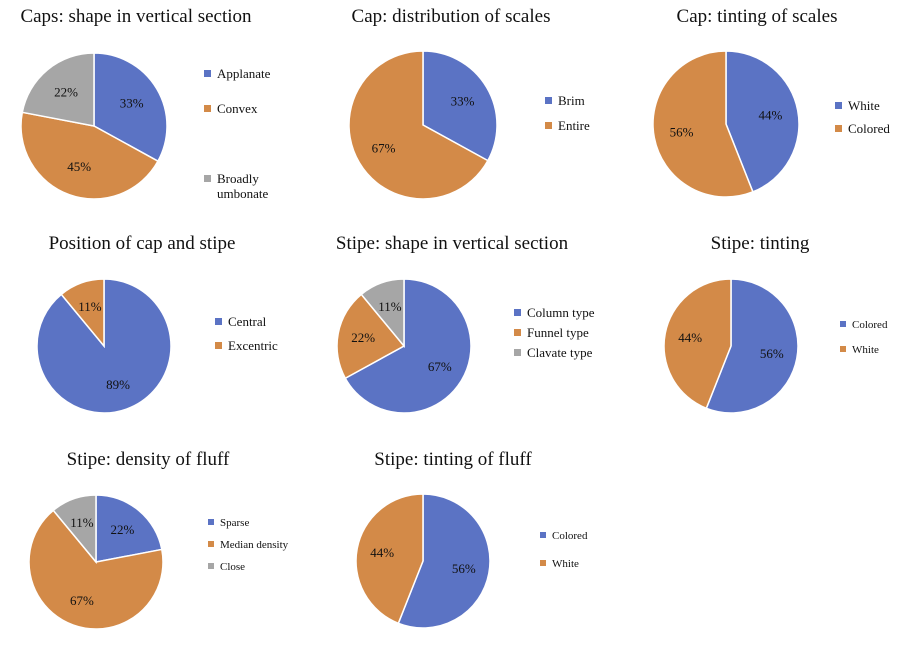 Image resolution: width=918 pixels, height=647 pixels. Describe the element at coordinates (235, 523) in the screenshot. I see `legend-label: Sparse` at that location.